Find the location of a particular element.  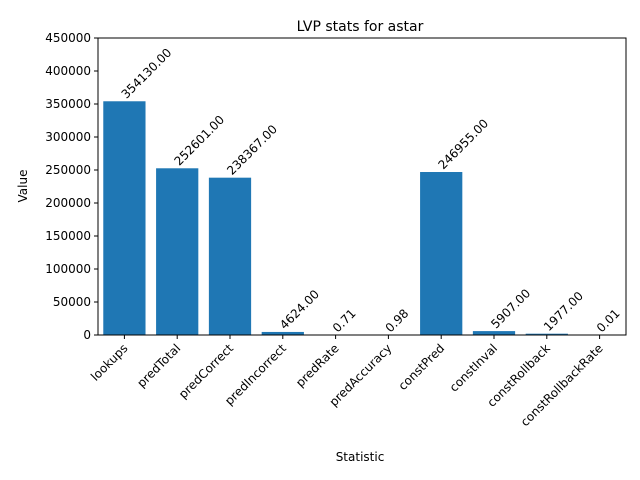

bar-predTotal is located at coordinates (177, 251).